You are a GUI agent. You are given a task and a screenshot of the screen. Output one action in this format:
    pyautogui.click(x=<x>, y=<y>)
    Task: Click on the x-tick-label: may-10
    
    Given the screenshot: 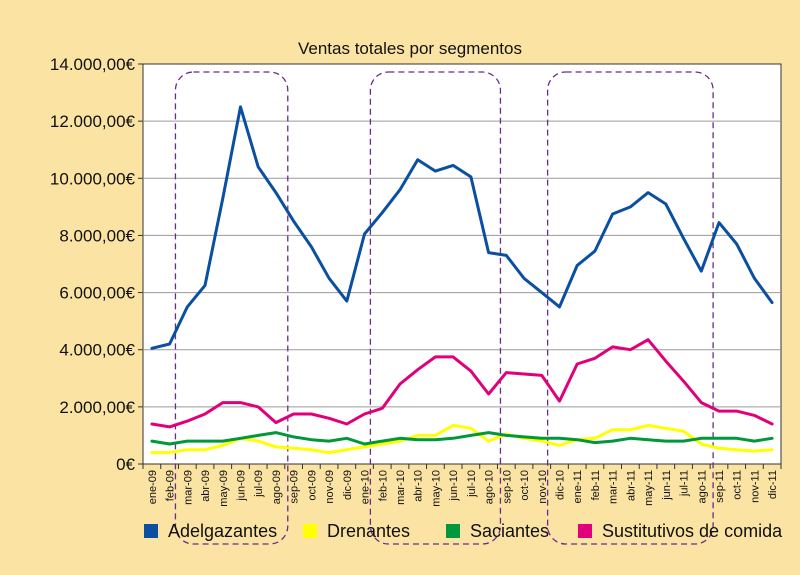 What is the action you would take?
    pyautogui.click(x=436, y=488)
    